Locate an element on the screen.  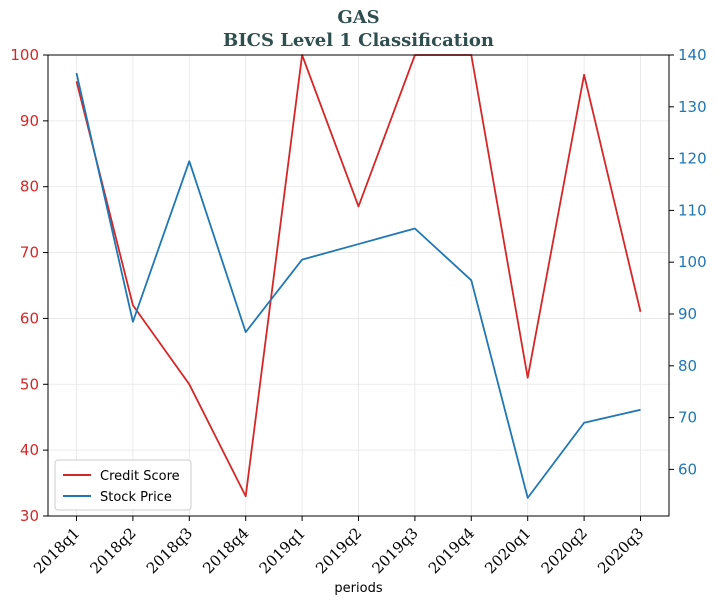
left-tick-label: 30 is located at coordinates (29, 516).